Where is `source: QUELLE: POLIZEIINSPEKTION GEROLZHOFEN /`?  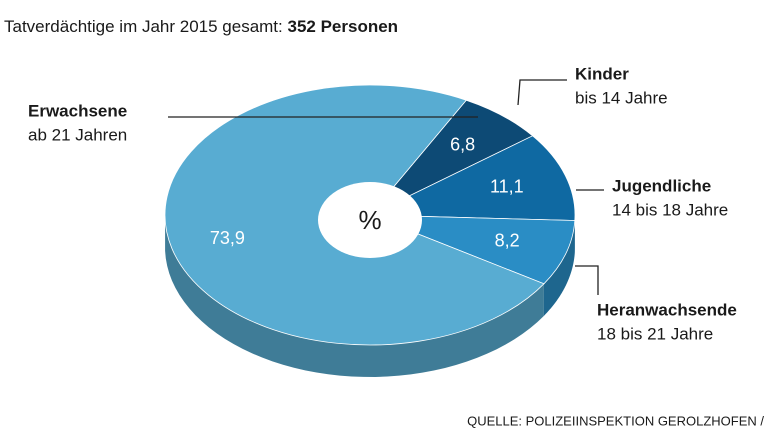
source: QUELLE: POLIZEIINSPEKTION GEROLZHOFEN / is located at coordinates (615, 420).